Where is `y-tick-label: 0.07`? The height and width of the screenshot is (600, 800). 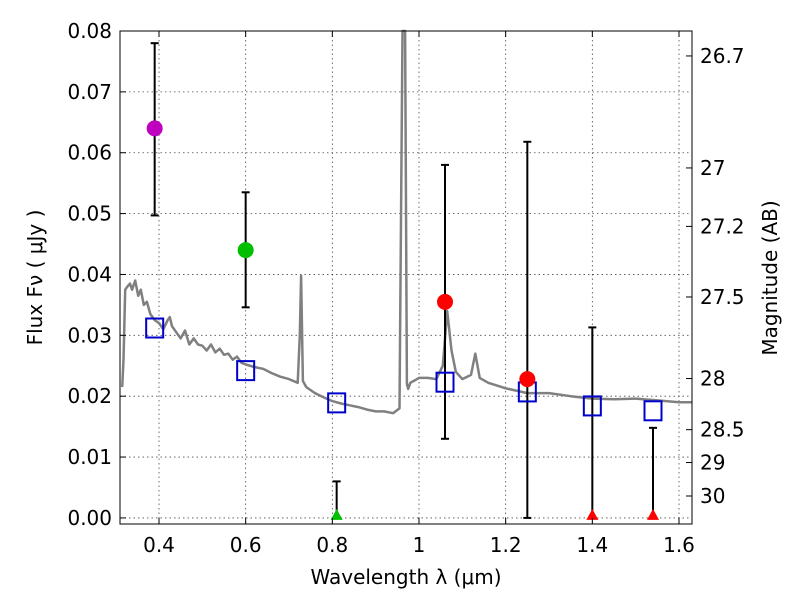
y-tick-label: 0.07 is located at coordinates (89, 92).